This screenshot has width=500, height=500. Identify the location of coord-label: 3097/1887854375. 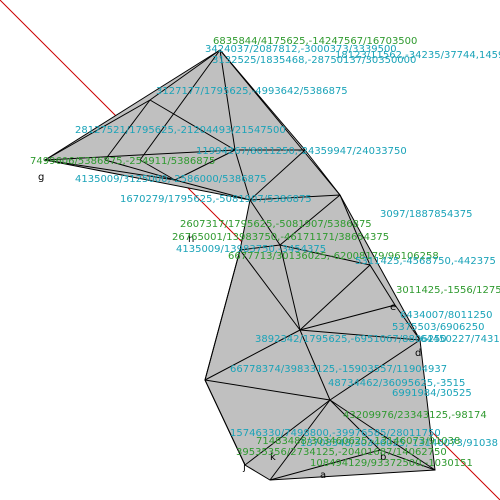
(426, 214).